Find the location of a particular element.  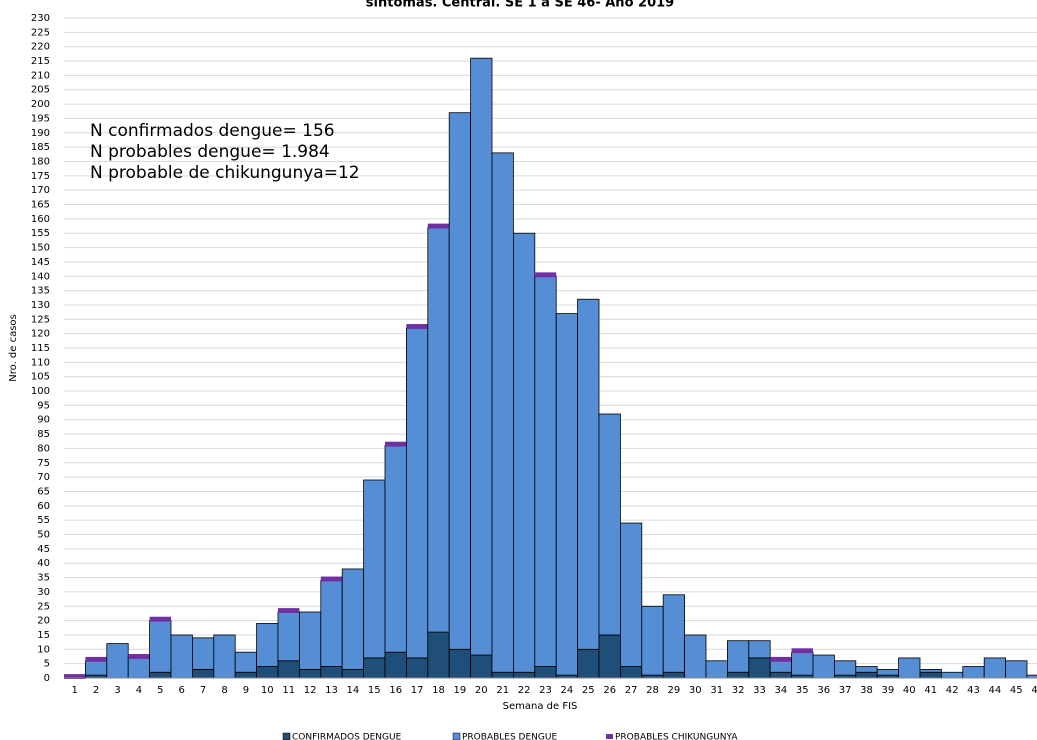

x-tick-label: 5 is located at coordinates (160, 690).